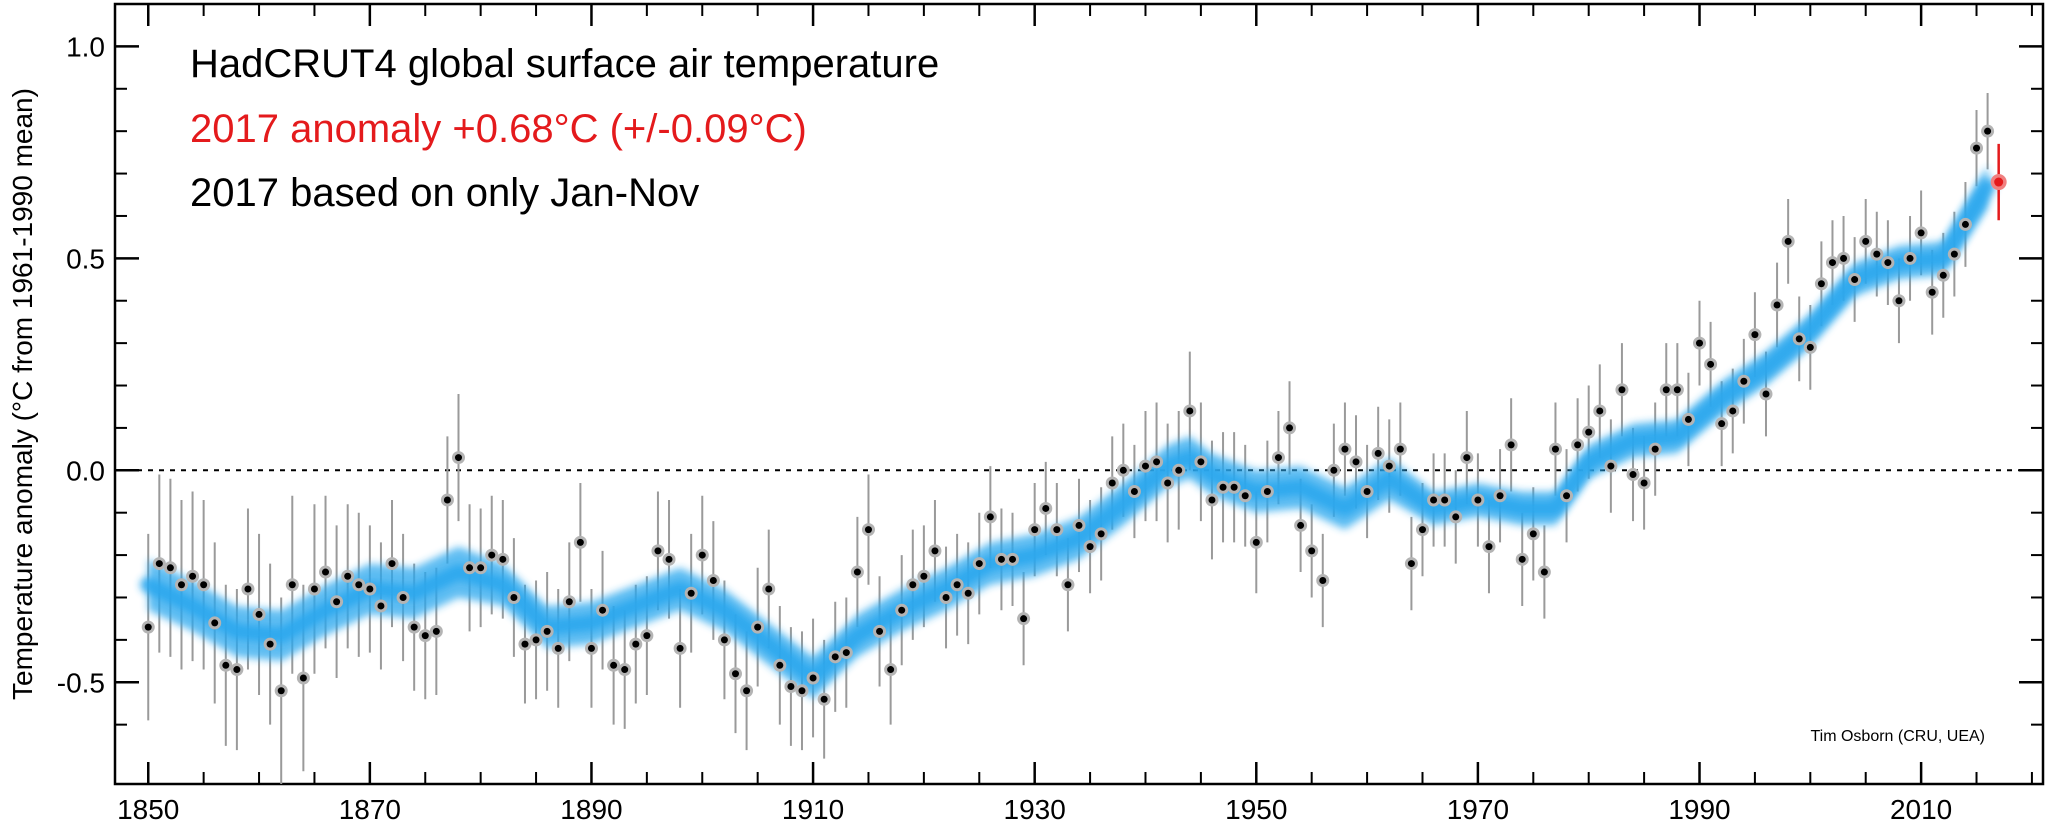 The image size is (2047, 827). I want to click on x-tick-label: 1970, so click(1478, 809).